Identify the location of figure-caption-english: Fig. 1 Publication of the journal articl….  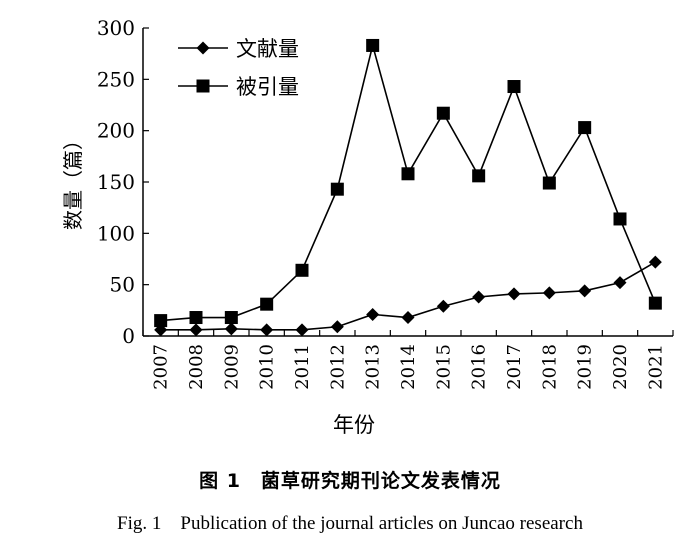
(350, 523).